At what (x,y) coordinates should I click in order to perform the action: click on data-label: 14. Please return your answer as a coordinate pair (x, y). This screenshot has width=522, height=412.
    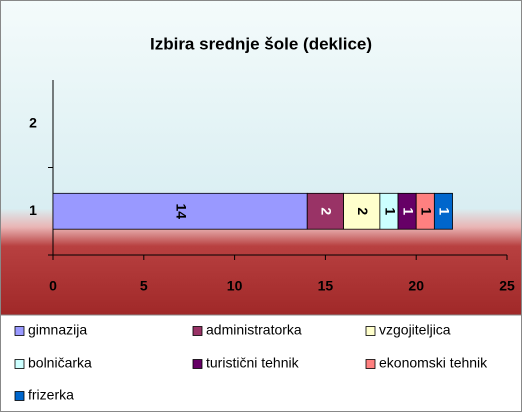
    Looking at the image, I should click on (181, 211).